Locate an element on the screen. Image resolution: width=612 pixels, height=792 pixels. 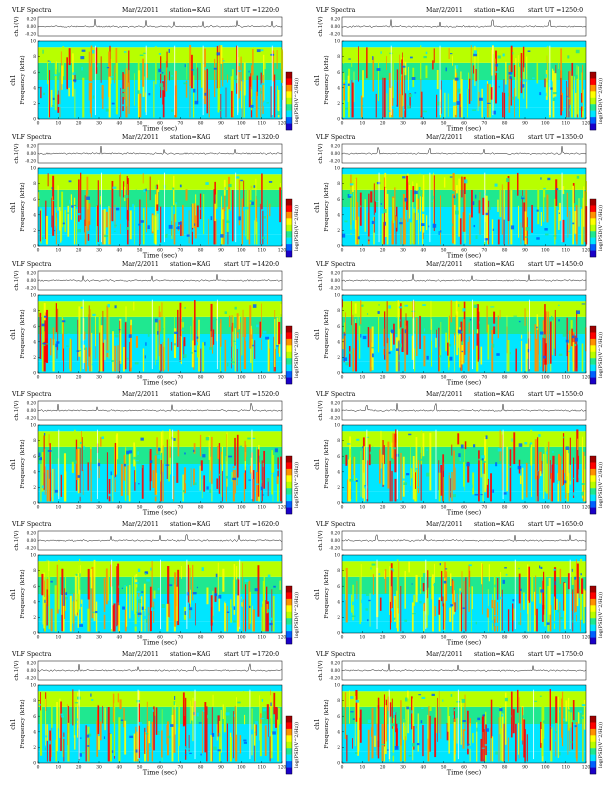
spectrogram-cells is located at coordinates (464, 464).